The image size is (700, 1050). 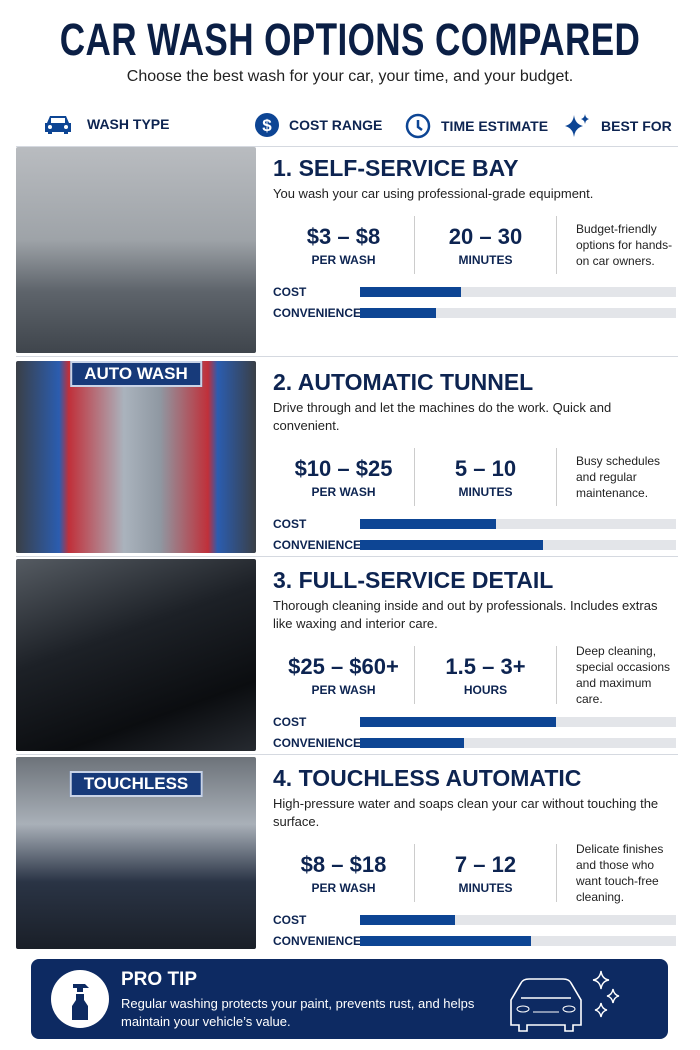 What do you see at coordinates (58, 125) in the screenshot?
I see `car-icon` at bounding box center [58, 125].